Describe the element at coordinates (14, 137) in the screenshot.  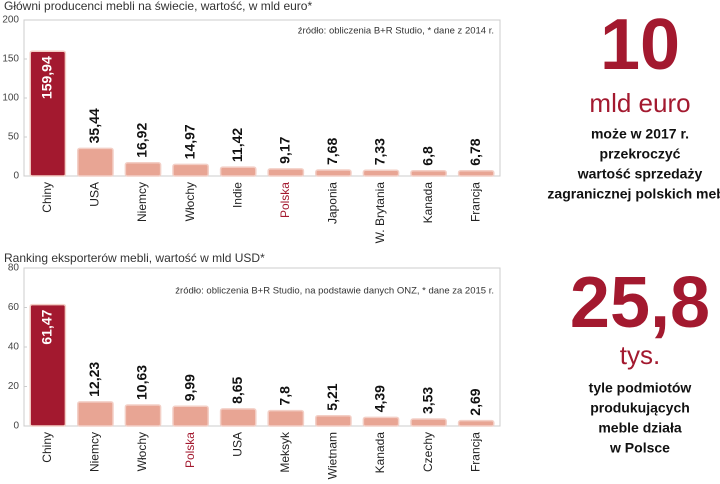
I see `y-tick-label: 50` at that location.